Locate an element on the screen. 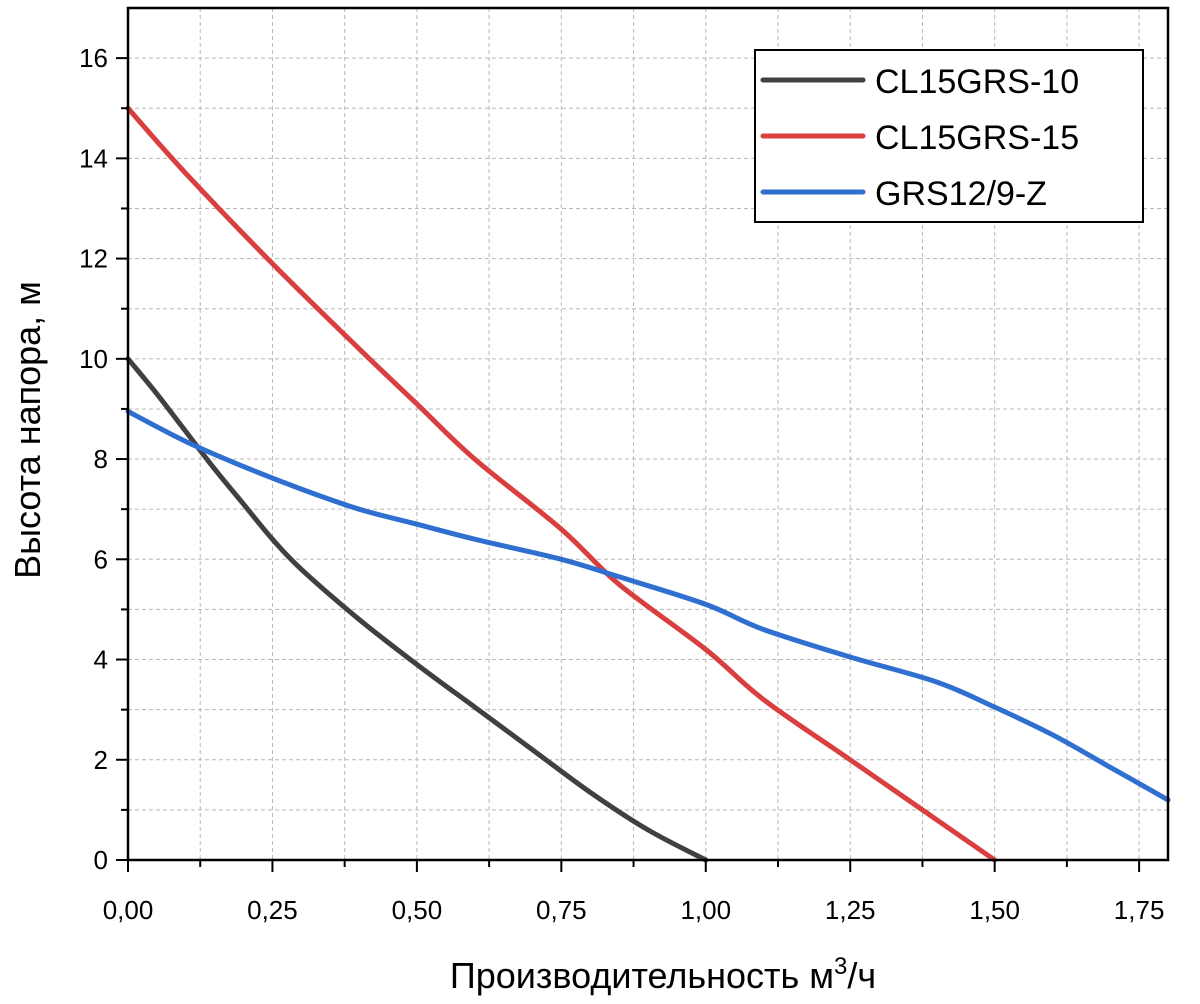 The width and height of the screenshot is (1200, 1004). legend: CL15GRS-10 CL15GRS-15 GRS12/9-Z is located at coordinates (949, 136).